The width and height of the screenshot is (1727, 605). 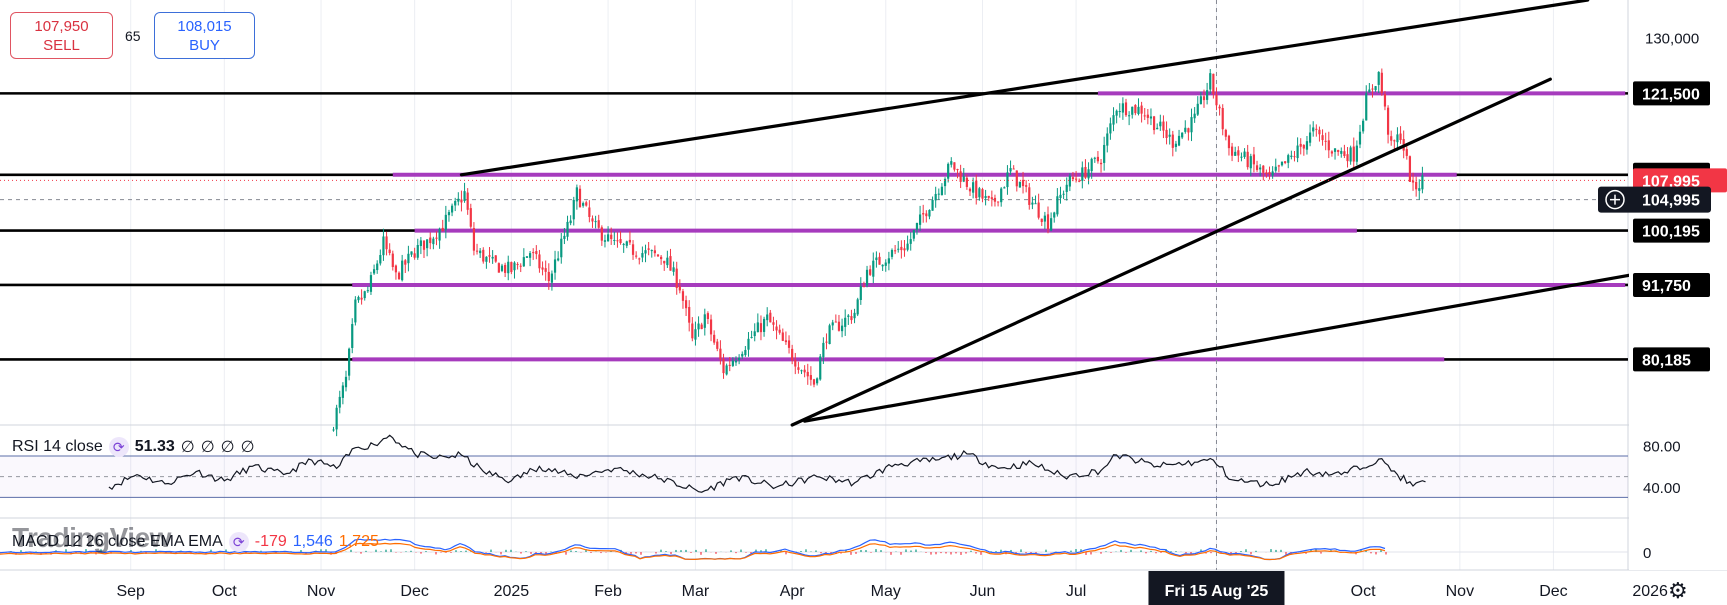 I want to click on buy-button: 108,015 BUY, so click(x=204, y=35).